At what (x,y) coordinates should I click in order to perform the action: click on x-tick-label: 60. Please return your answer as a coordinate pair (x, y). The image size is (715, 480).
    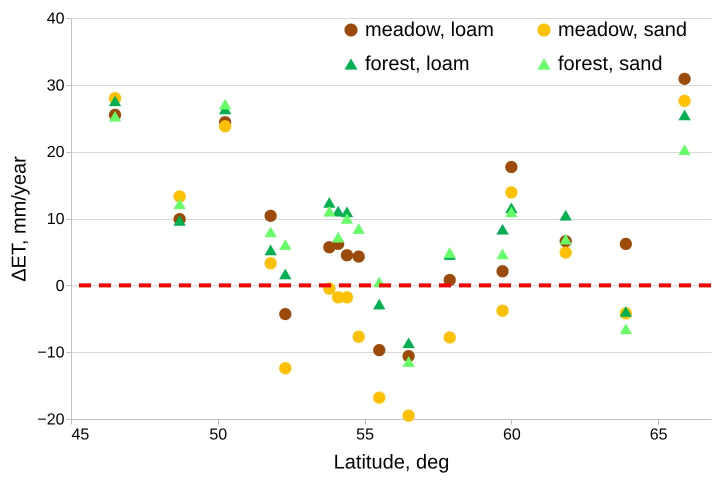
    Looking at the image, I should click on (511, 435).